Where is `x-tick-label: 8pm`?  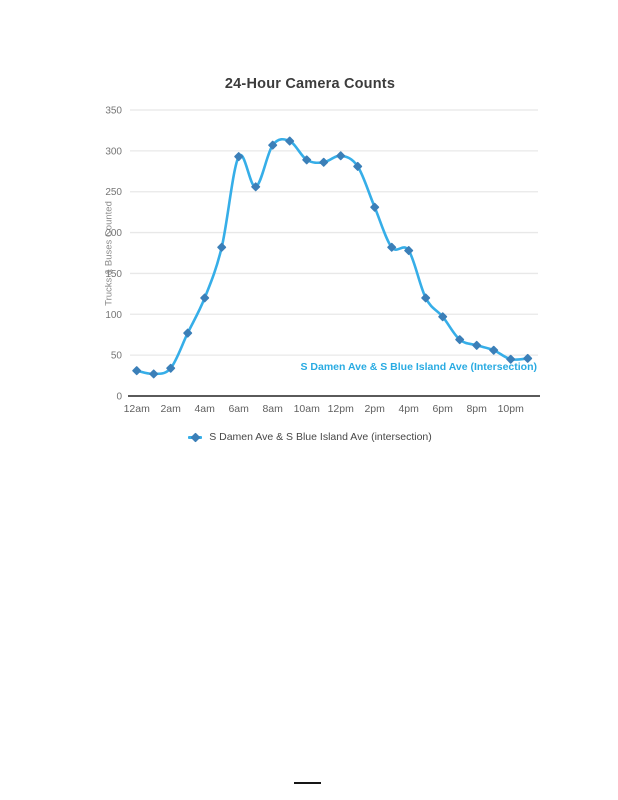
x-tick-label: 8pm is located at coordinates (476, 409).